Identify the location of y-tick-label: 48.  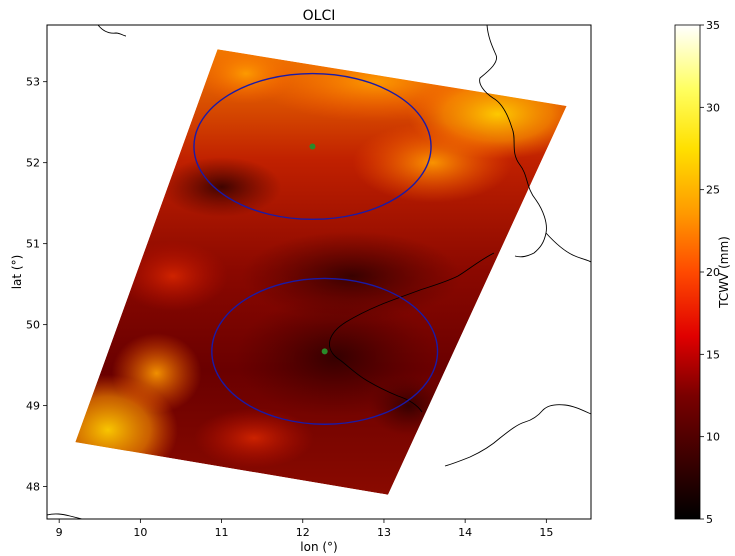
(33, 487).